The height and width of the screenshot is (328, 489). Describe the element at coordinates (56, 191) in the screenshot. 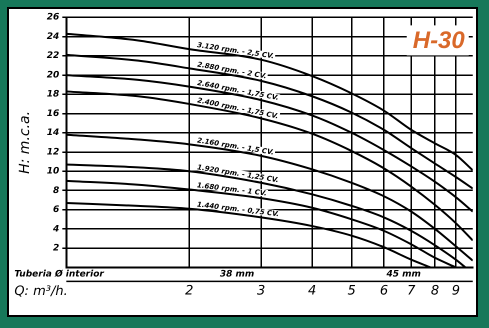

I see `y-tick-label: 8` at that location.